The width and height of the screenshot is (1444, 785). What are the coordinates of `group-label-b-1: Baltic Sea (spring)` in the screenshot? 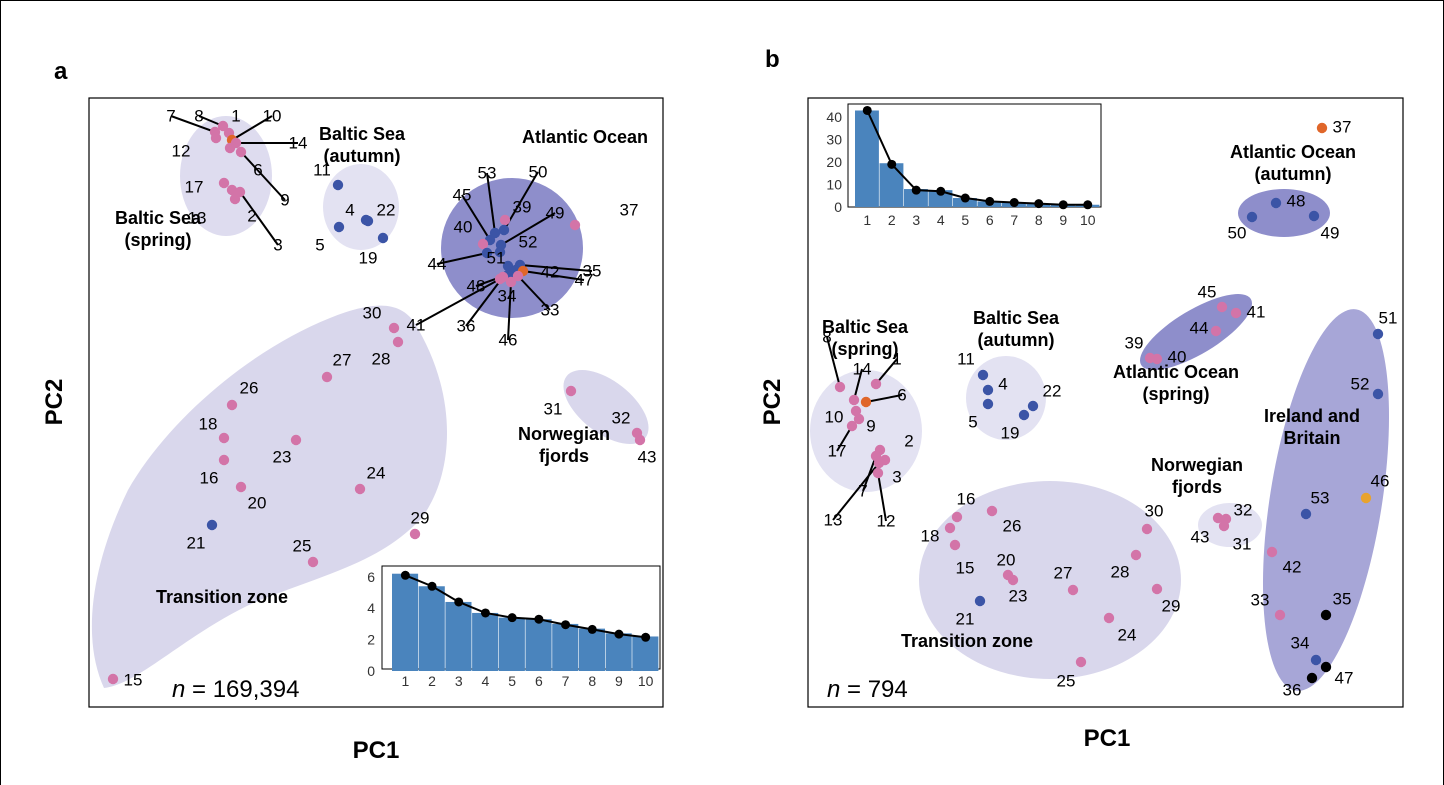 It's located at (865, 338).